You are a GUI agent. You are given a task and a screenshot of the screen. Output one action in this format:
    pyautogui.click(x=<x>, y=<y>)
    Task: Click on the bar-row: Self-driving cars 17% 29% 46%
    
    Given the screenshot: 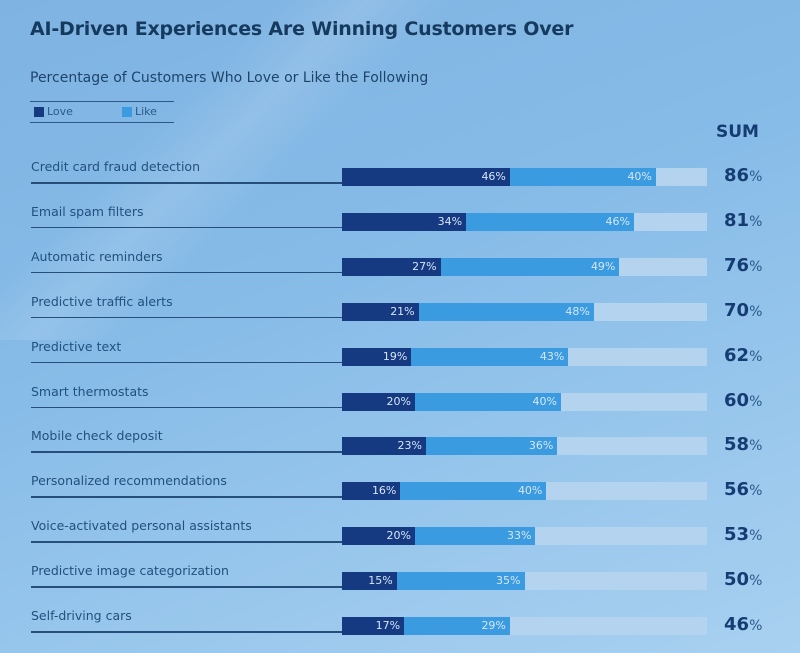 What is the action you would take?
    pyautogui.click(x=400, y=624)
    